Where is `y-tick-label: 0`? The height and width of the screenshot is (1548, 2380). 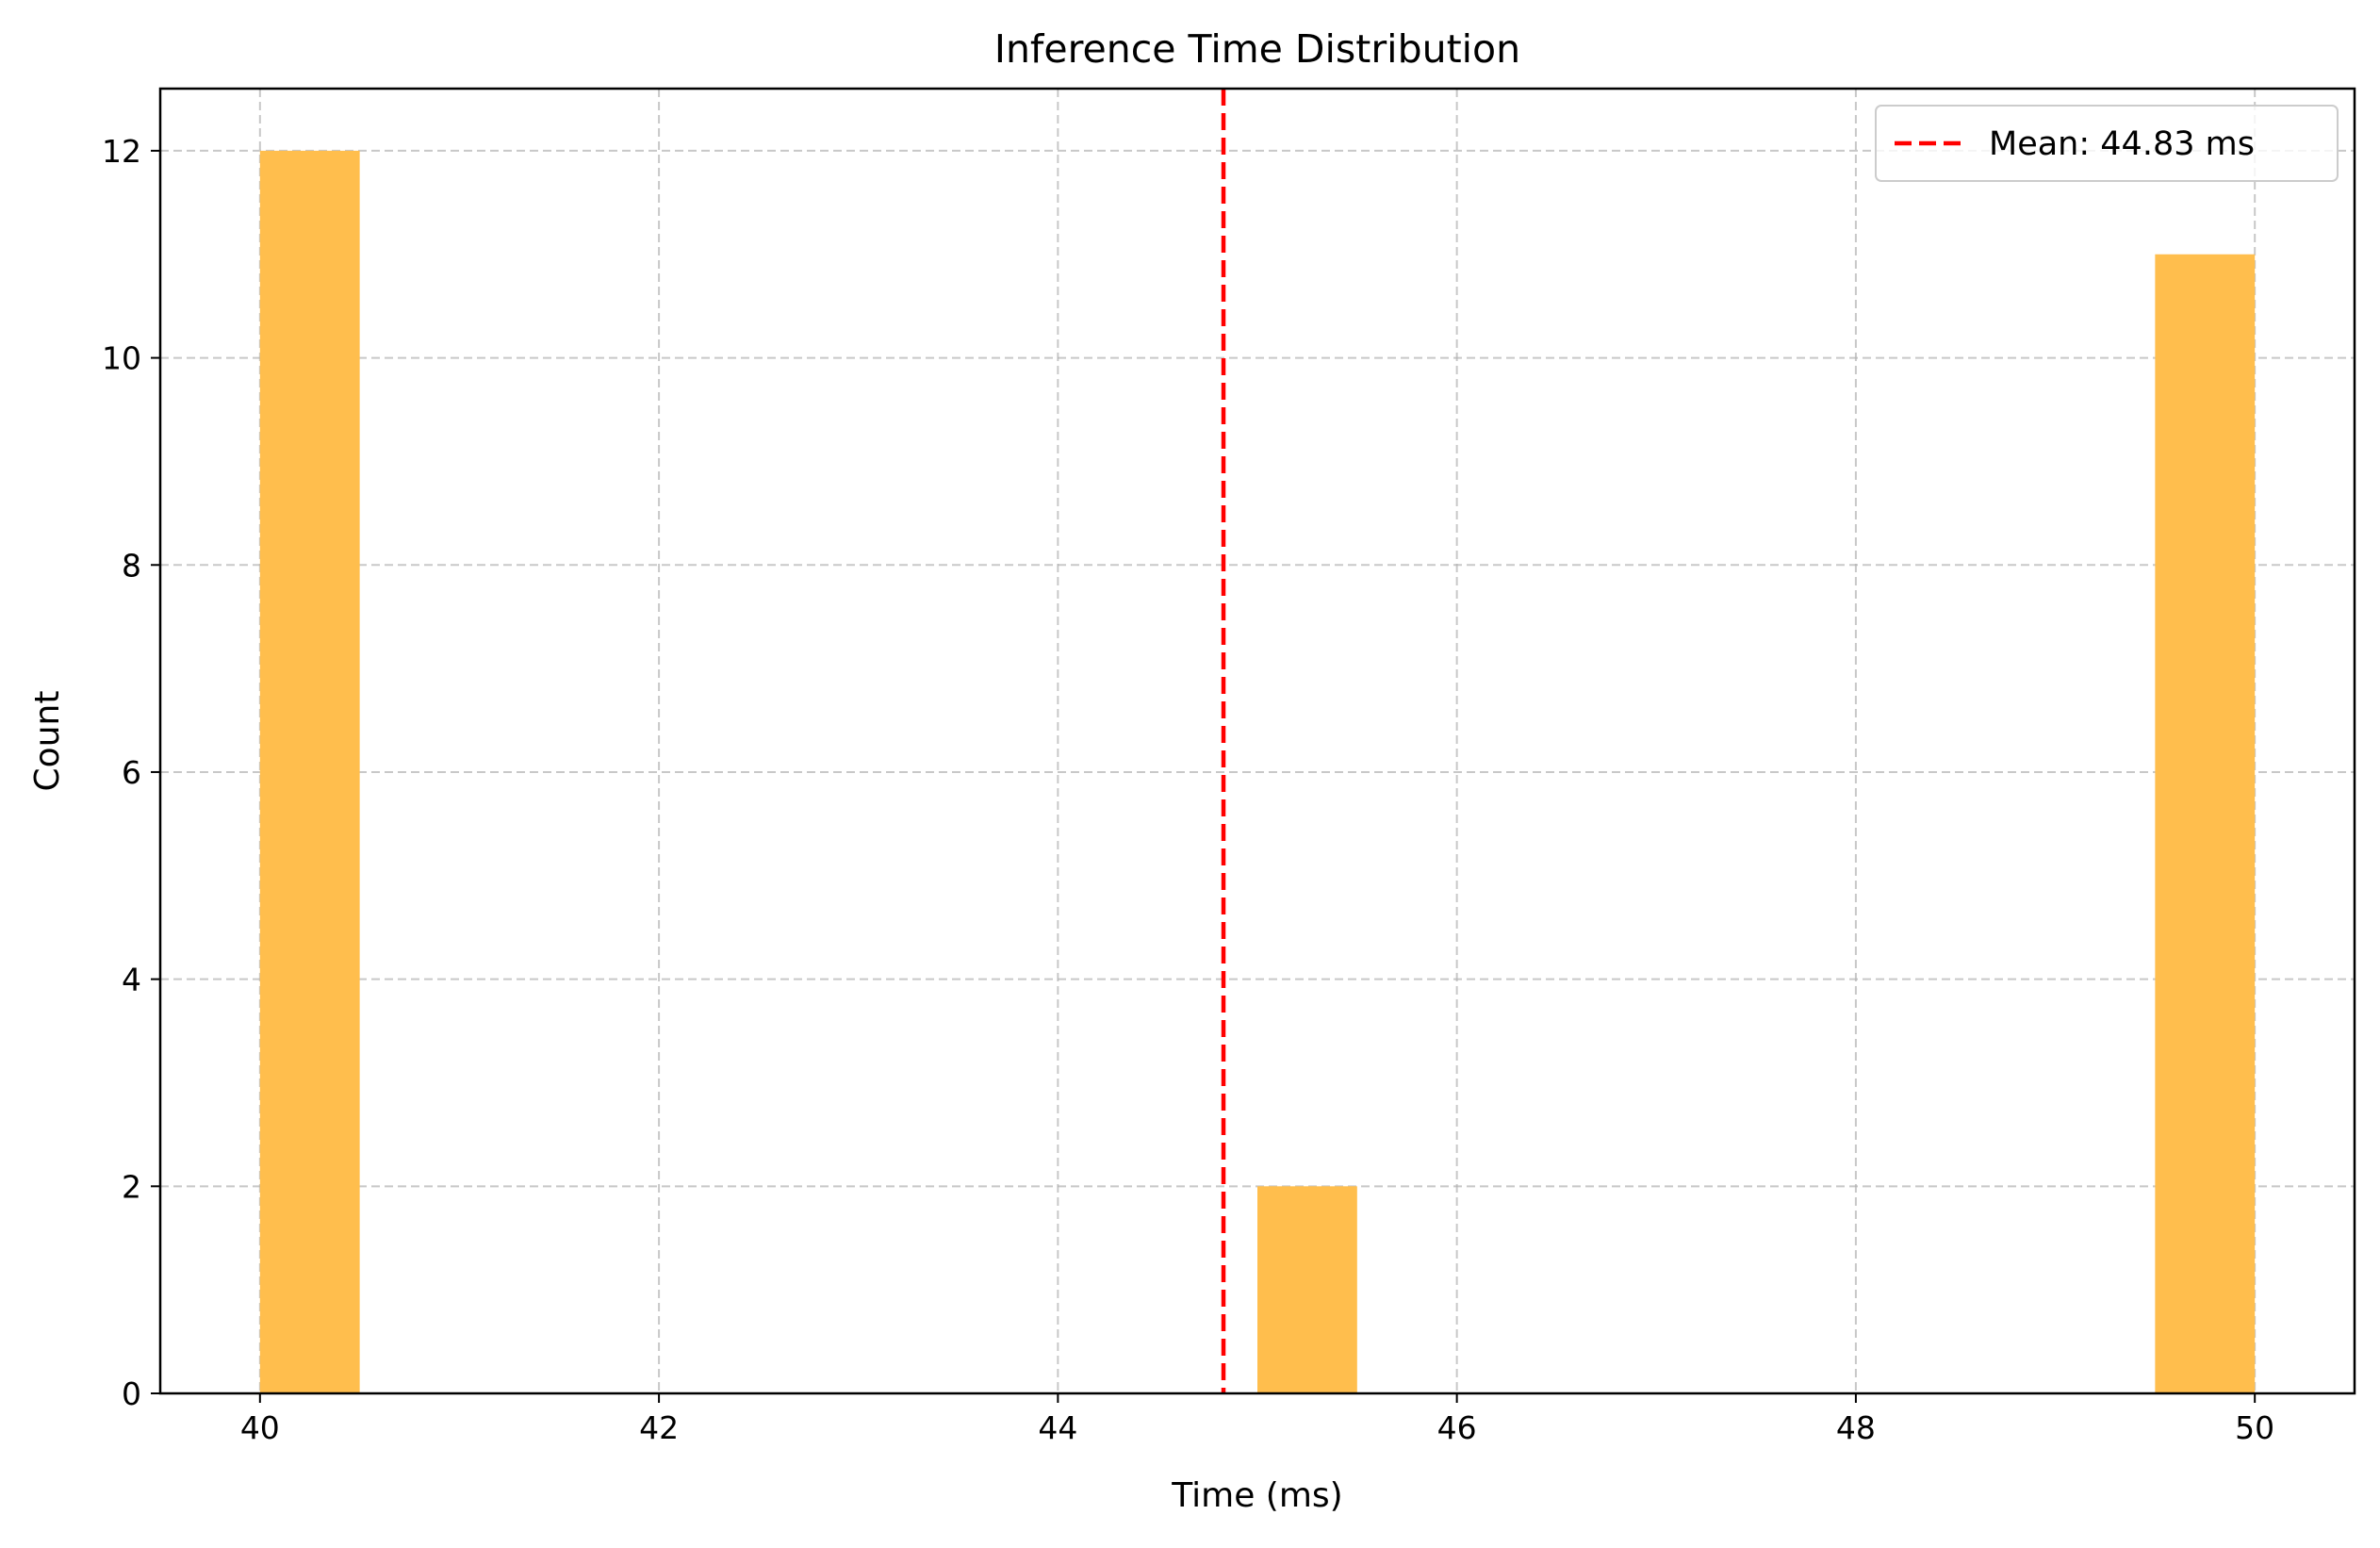
y-tick-label: 0 is located at coordinates (131, 1393).